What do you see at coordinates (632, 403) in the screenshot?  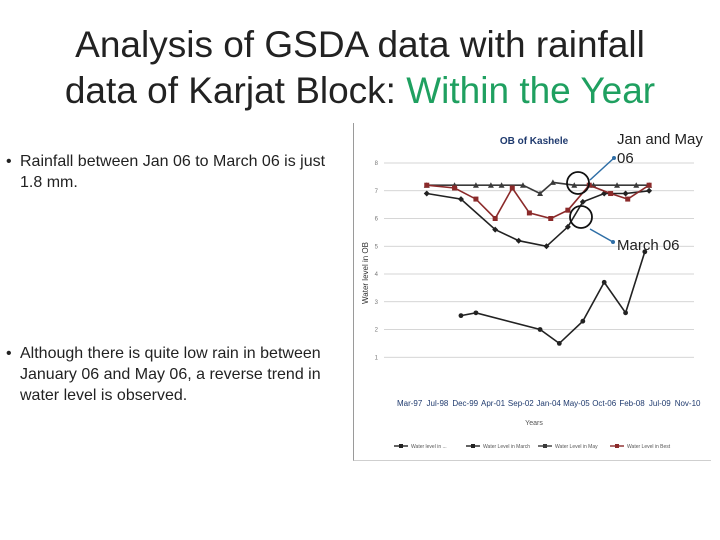 I see `x-tick-label: Feb-08` at bounding box center [632, 403].